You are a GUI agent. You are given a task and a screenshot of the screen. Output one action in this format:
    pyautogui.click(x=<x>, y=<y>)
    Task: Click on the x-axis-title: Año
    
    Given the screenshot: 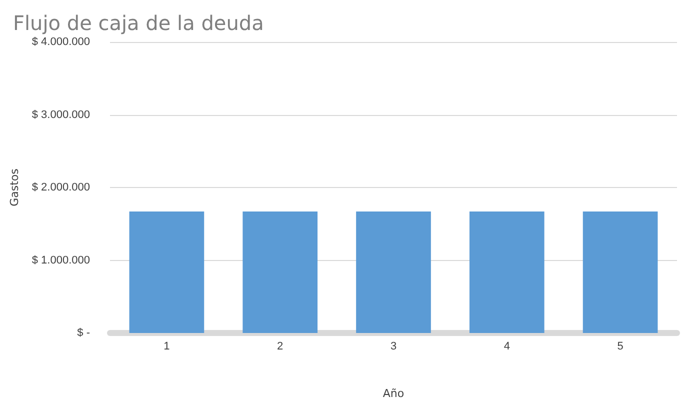 What is the action you would take?
    pyautogui.click(x=393, y=393)
    